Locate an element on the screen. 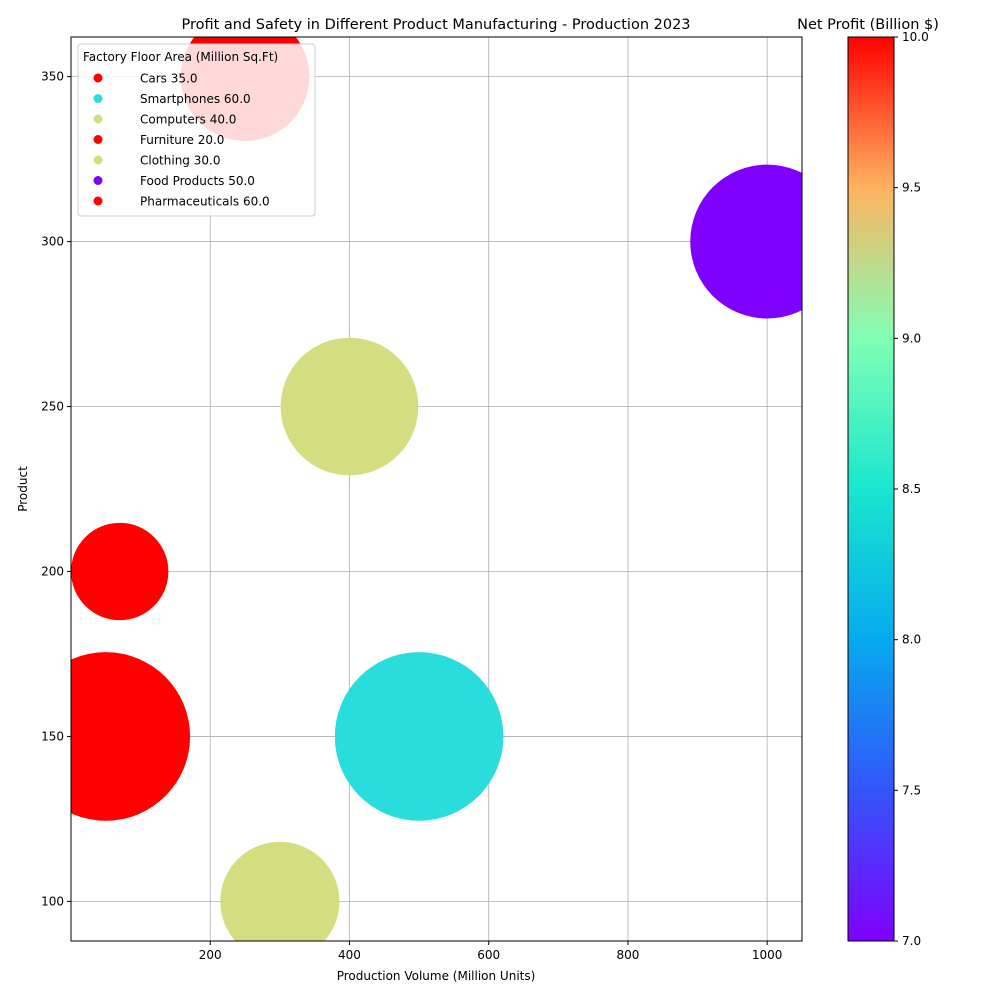 This screenshot has width=1000, height=1004. legend-title: Factory Floor Area (Million Sq.Ft) is located at coordinates (180, 57).